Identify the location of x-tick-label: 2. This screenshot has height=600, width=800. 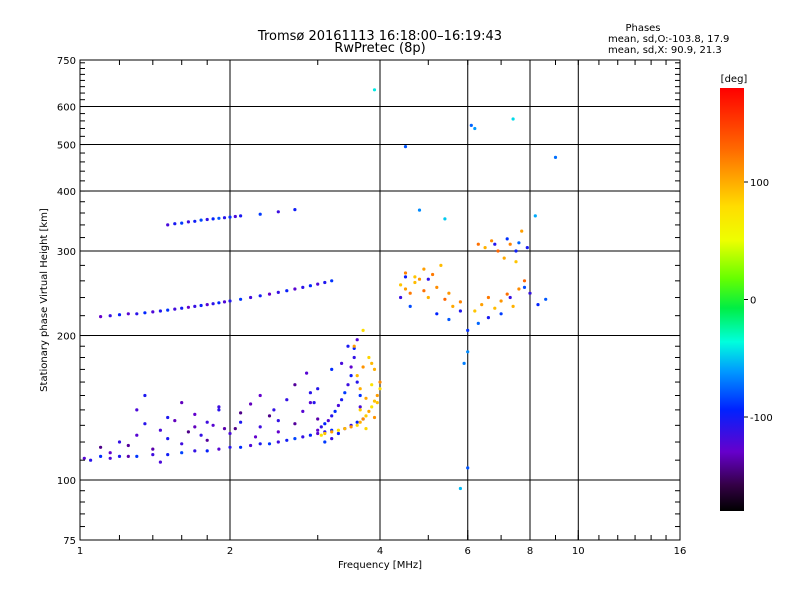
(230, 551).